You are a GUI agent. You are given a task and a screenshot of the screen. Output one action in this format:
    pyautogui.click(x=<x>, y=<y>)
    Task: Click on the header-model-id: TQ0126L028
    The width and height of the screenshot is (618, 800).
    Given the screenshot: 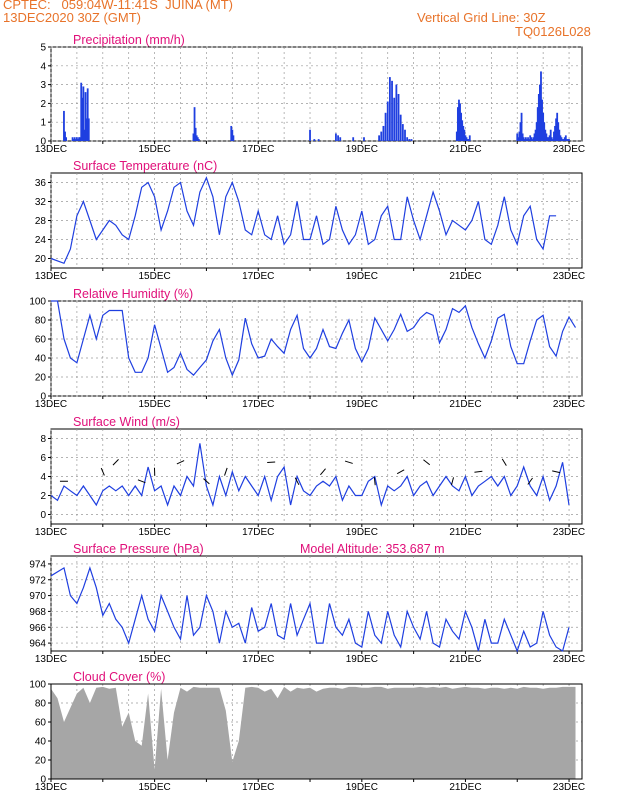 What is the action you would take?
    pyautogui.click(x=553, y=31)
    